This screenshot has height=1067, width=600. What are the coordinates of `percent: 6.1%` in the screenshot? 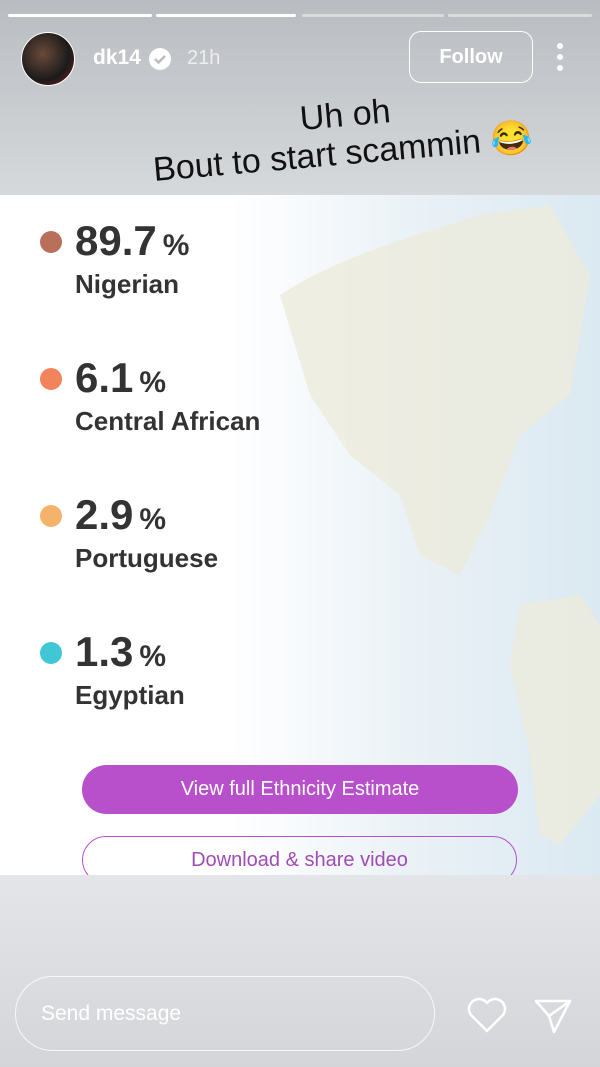 It's located at (120, 378).